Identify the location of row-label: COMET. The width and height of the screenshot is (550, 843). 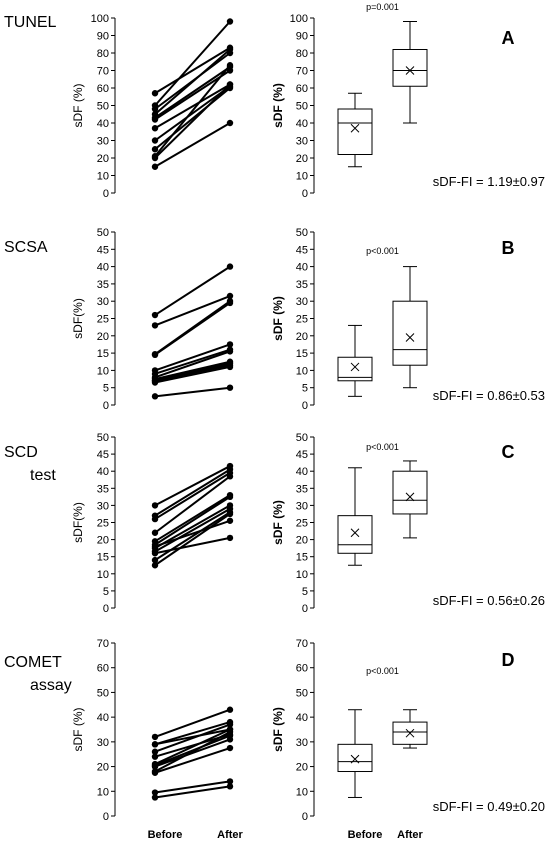
(33, 662).